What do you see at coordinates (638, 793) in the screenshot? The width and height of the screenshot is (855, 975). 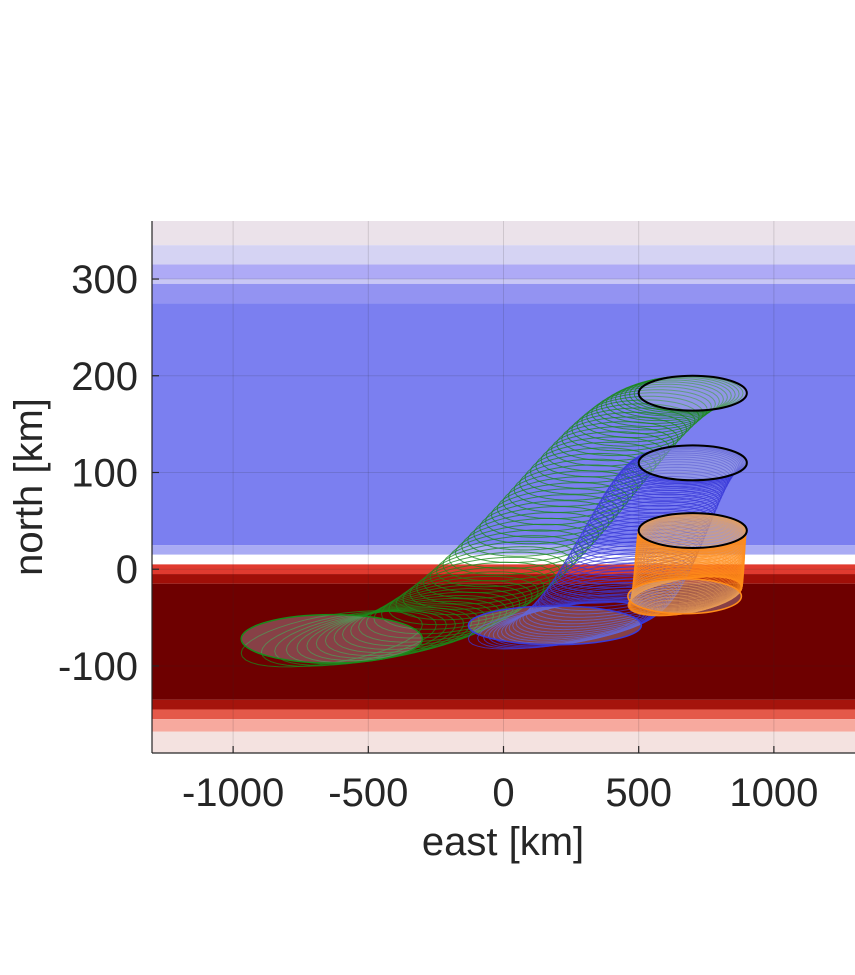 I see `x-tick-label: 500` at bounding box center [638, 793].